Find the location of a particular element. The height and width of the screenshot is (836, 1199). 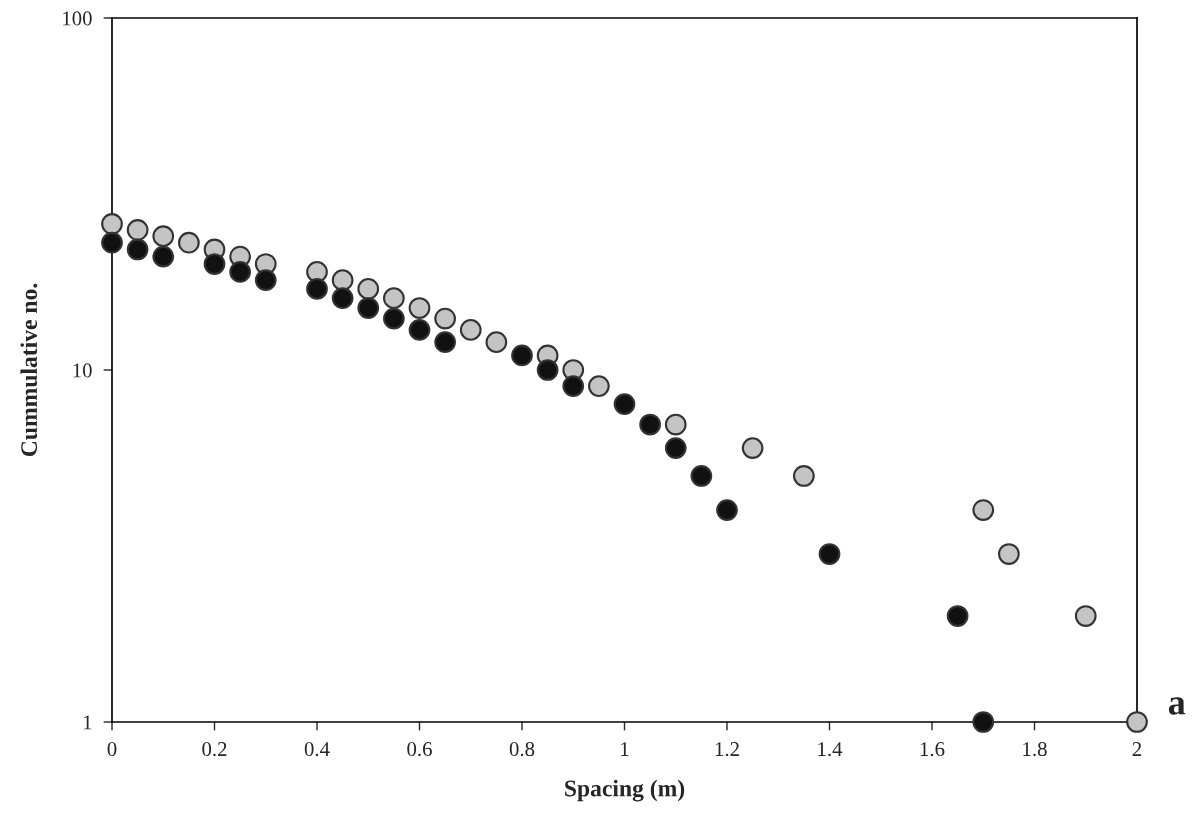

x-tick-label: 0 is located at coordinates (112, 749).